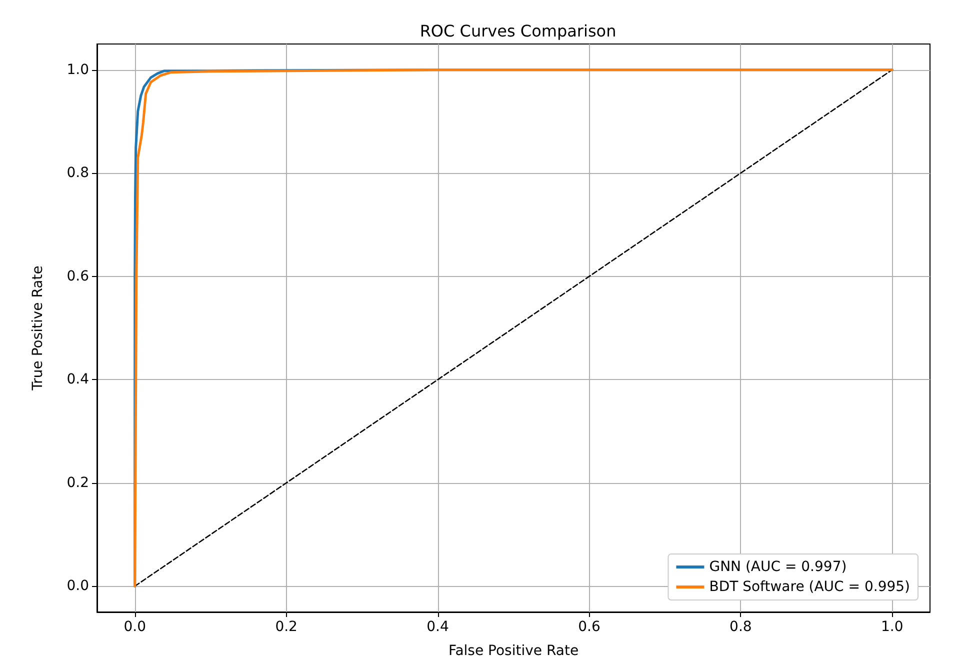  What do you see at coordinates (77, 482) in the screenshot?
I see `y-tick-label: 0.2` at bounding box center [77, 482].